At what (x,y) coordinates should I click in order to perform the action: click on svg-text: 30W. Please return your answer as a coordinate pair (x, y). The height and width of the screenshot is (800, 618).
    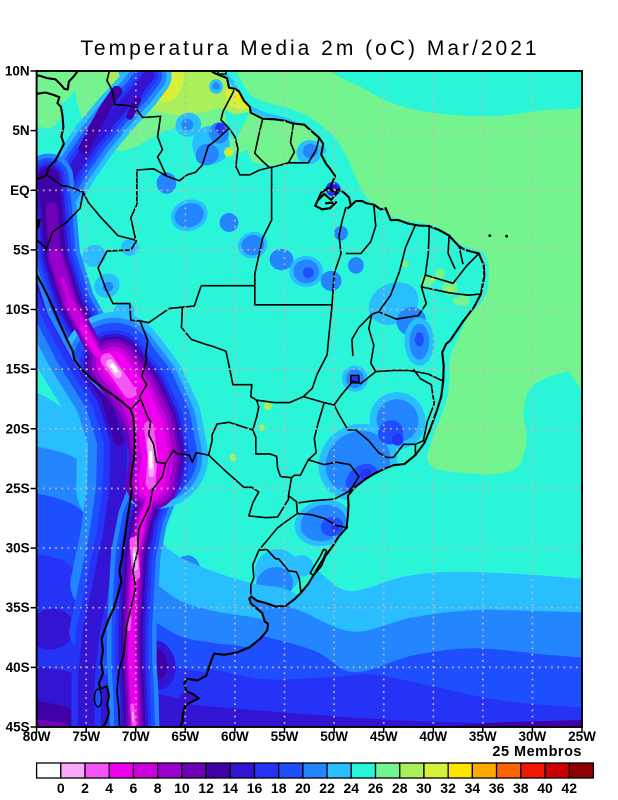
    Looking at the image, I should click on (533, 736).